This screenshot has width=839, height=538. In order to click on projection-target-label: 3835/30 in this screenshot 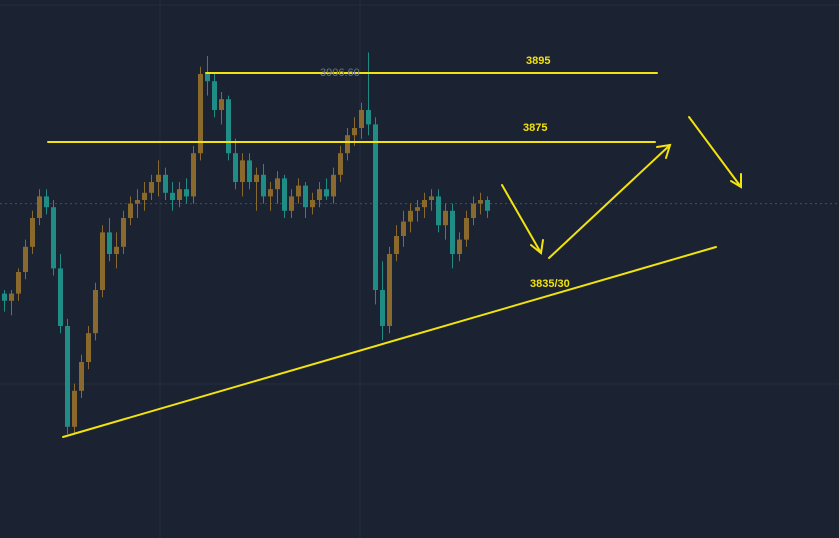, I will do `click(550, 284)`.